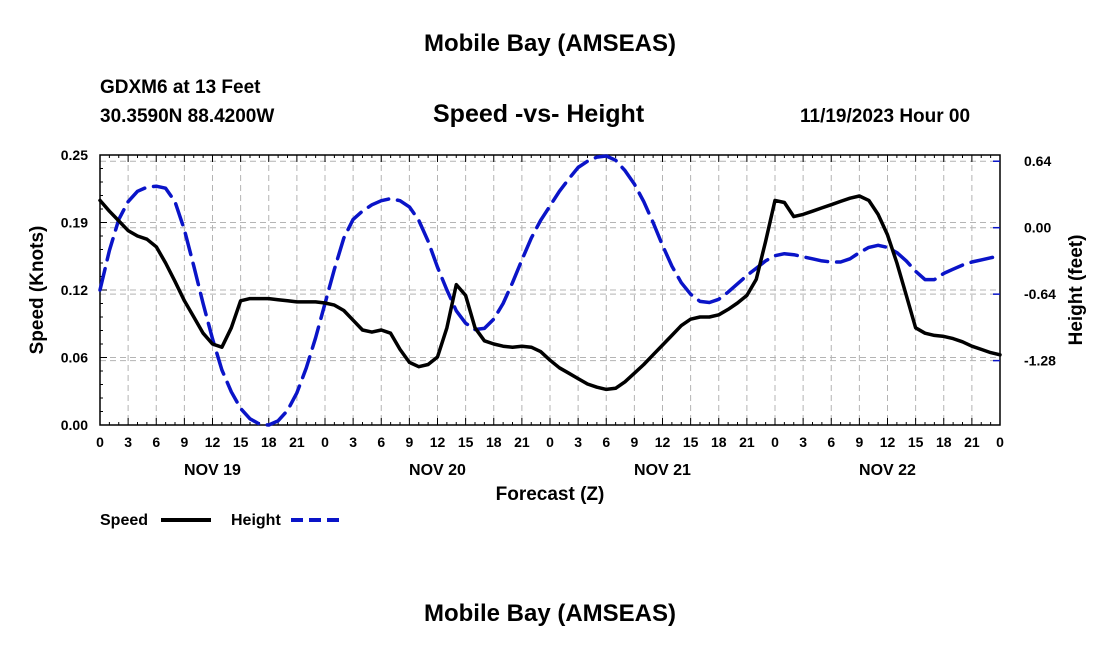  What do you see at coordinates (256, 520) in the screenshot?
I see `legend-height-label: Height` at bounding box center [256, 520].